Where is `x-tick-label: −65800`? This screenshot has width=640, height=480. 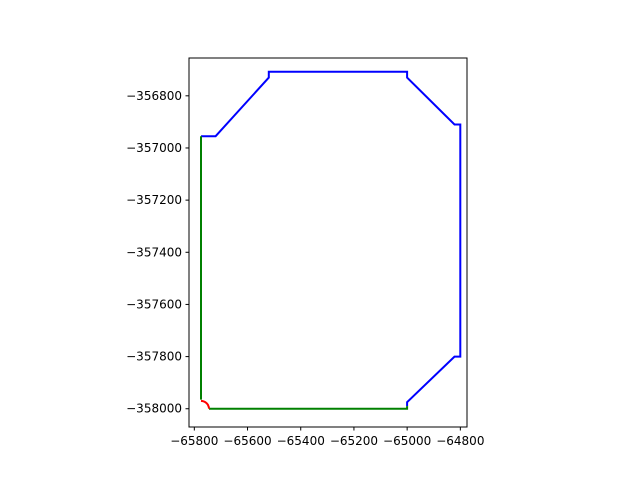 x-tick-label: −65800 is located at coordinates (194, 441).